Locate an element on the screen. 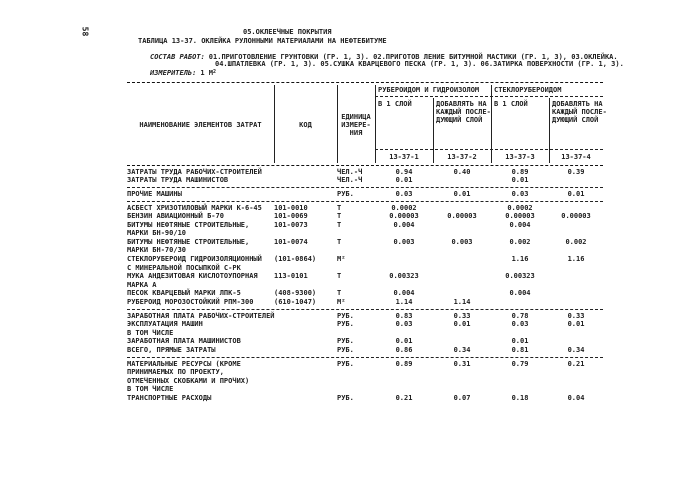  cell-value: 0.89 is located at coordinates (404, 363).